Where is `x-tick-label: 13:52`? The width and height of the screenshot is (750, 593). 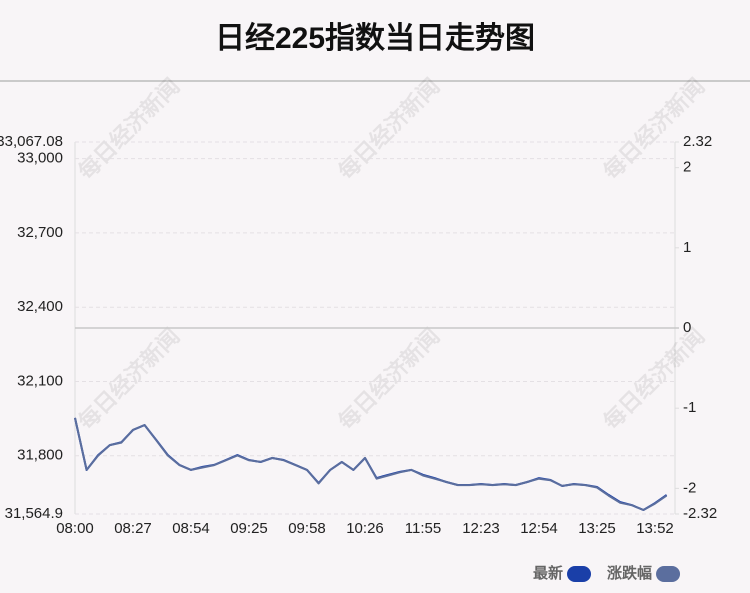 x-tick-label: 13:52 is located at coordinates (655, 528).